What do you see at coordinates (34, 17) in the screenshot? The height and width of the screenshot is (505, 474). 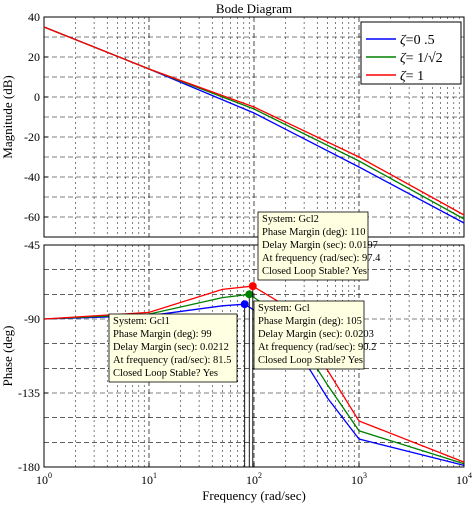 I see `magnitude-y-tick-label: 40` at bounding box center [34, 17].